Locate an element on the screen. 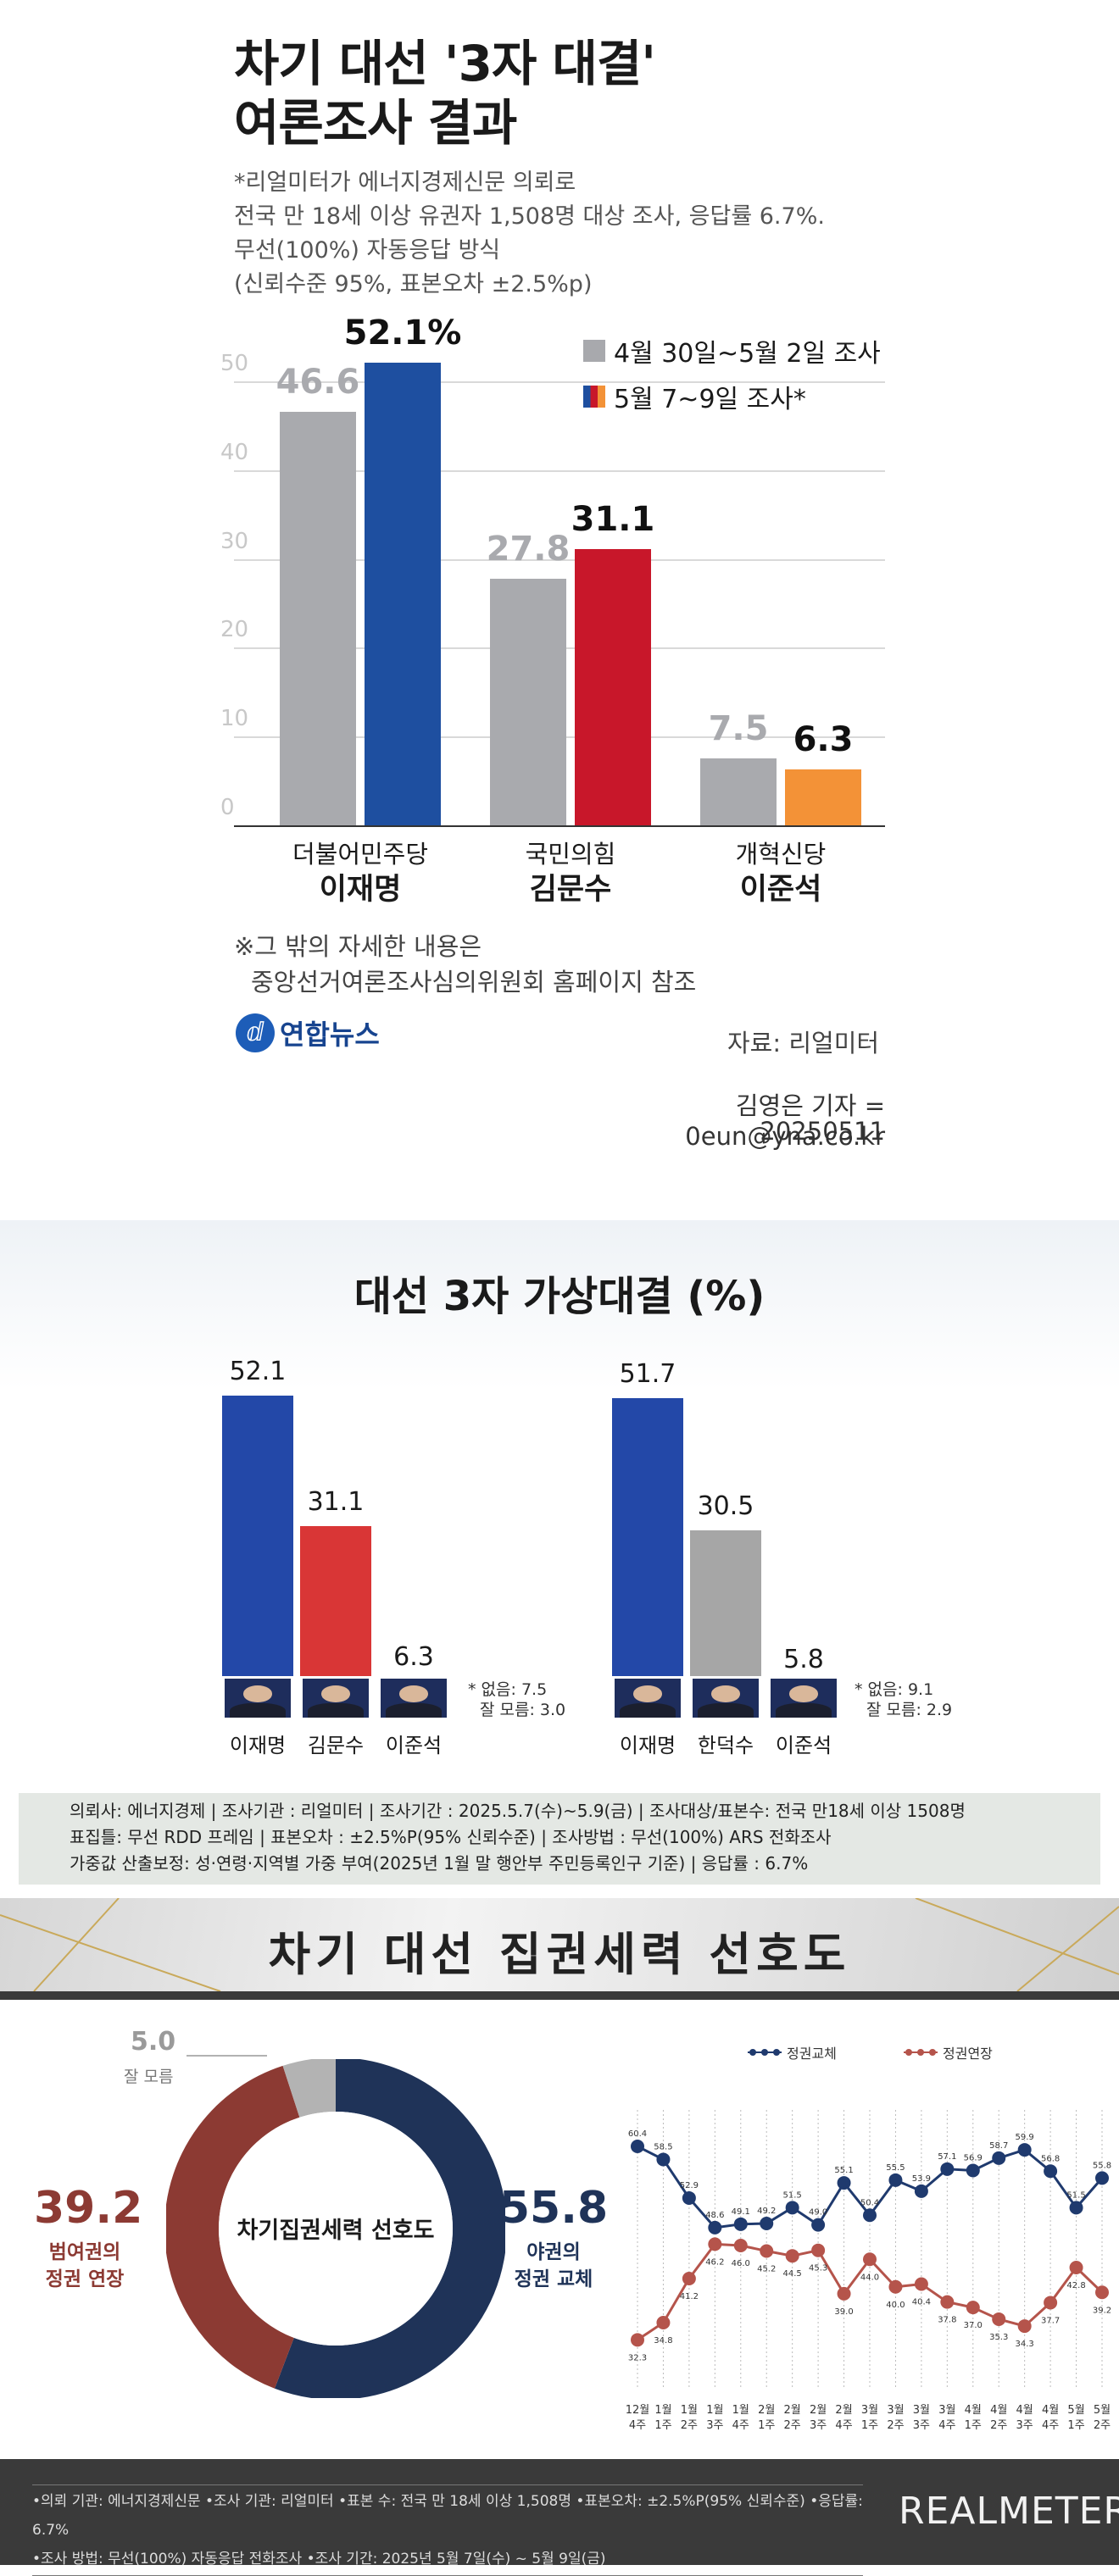 This screenshot has width=1119, height=2576. label-line: 정권 교체 is located at coordinates (553, 2279).